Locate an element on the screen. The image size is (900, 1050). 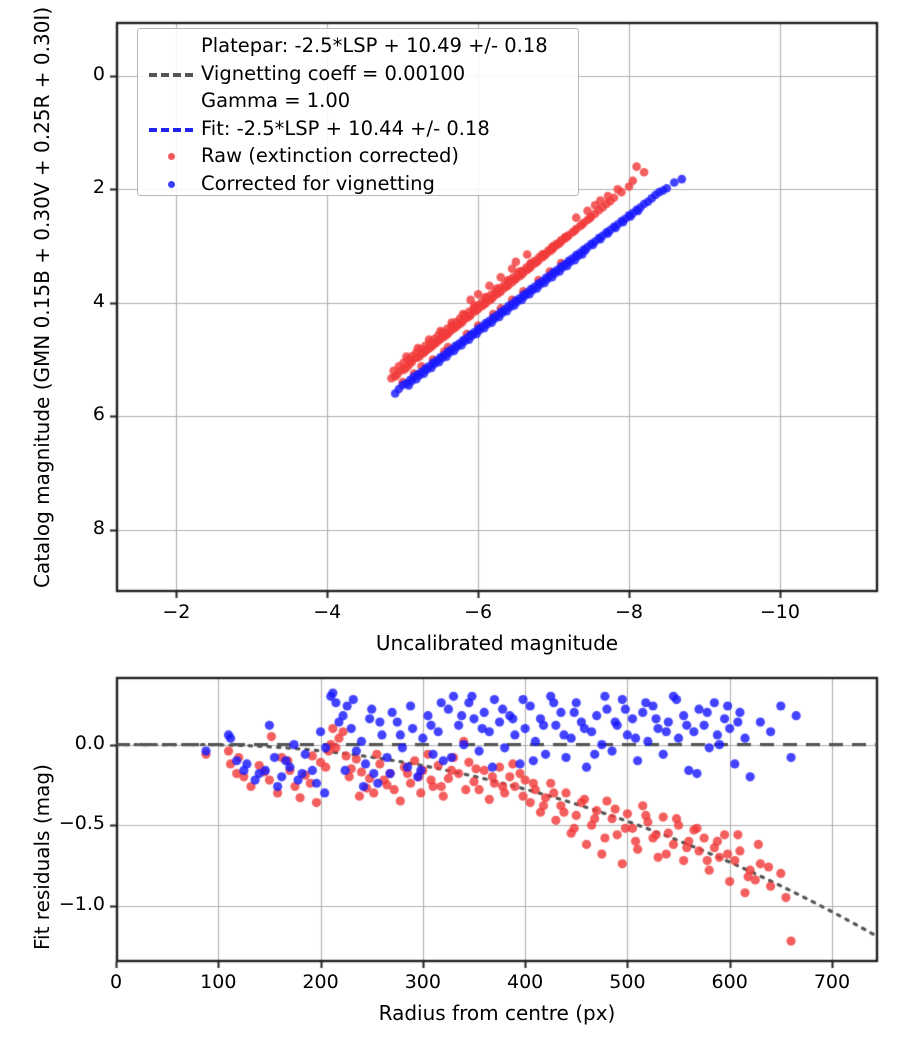
legend-platepar-line-swatch is located at coordinates (171, 74).